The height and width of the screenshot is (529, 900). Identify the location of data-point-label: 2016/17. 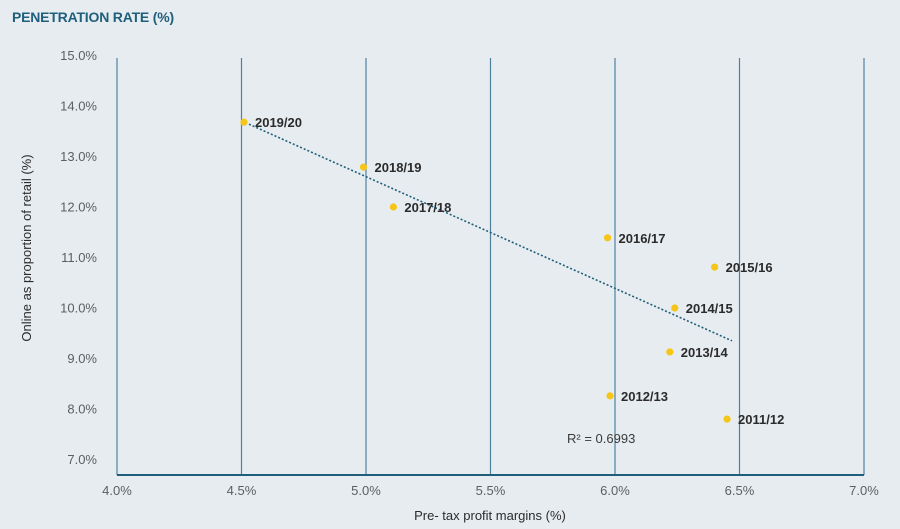
(642, 238).